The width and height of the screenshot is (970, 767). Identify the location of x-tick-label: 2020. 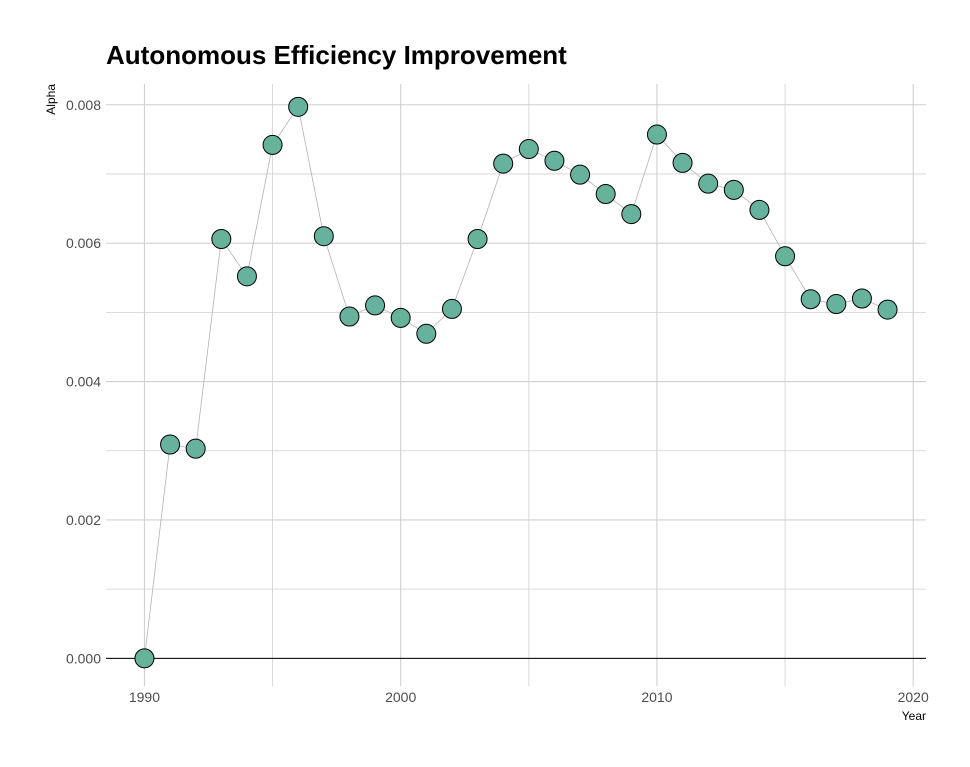
(913, 697).